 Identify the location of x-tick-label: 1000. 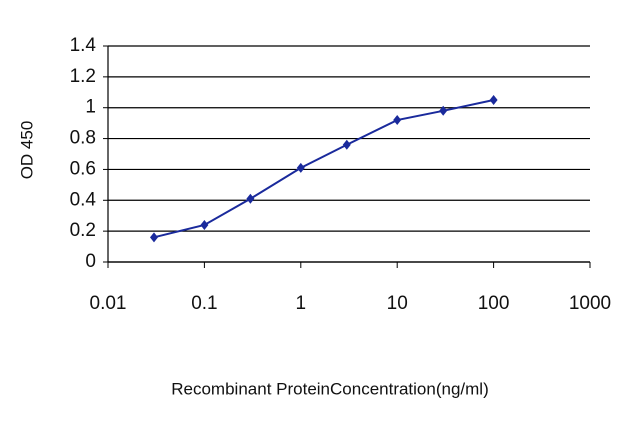
(590, 303).